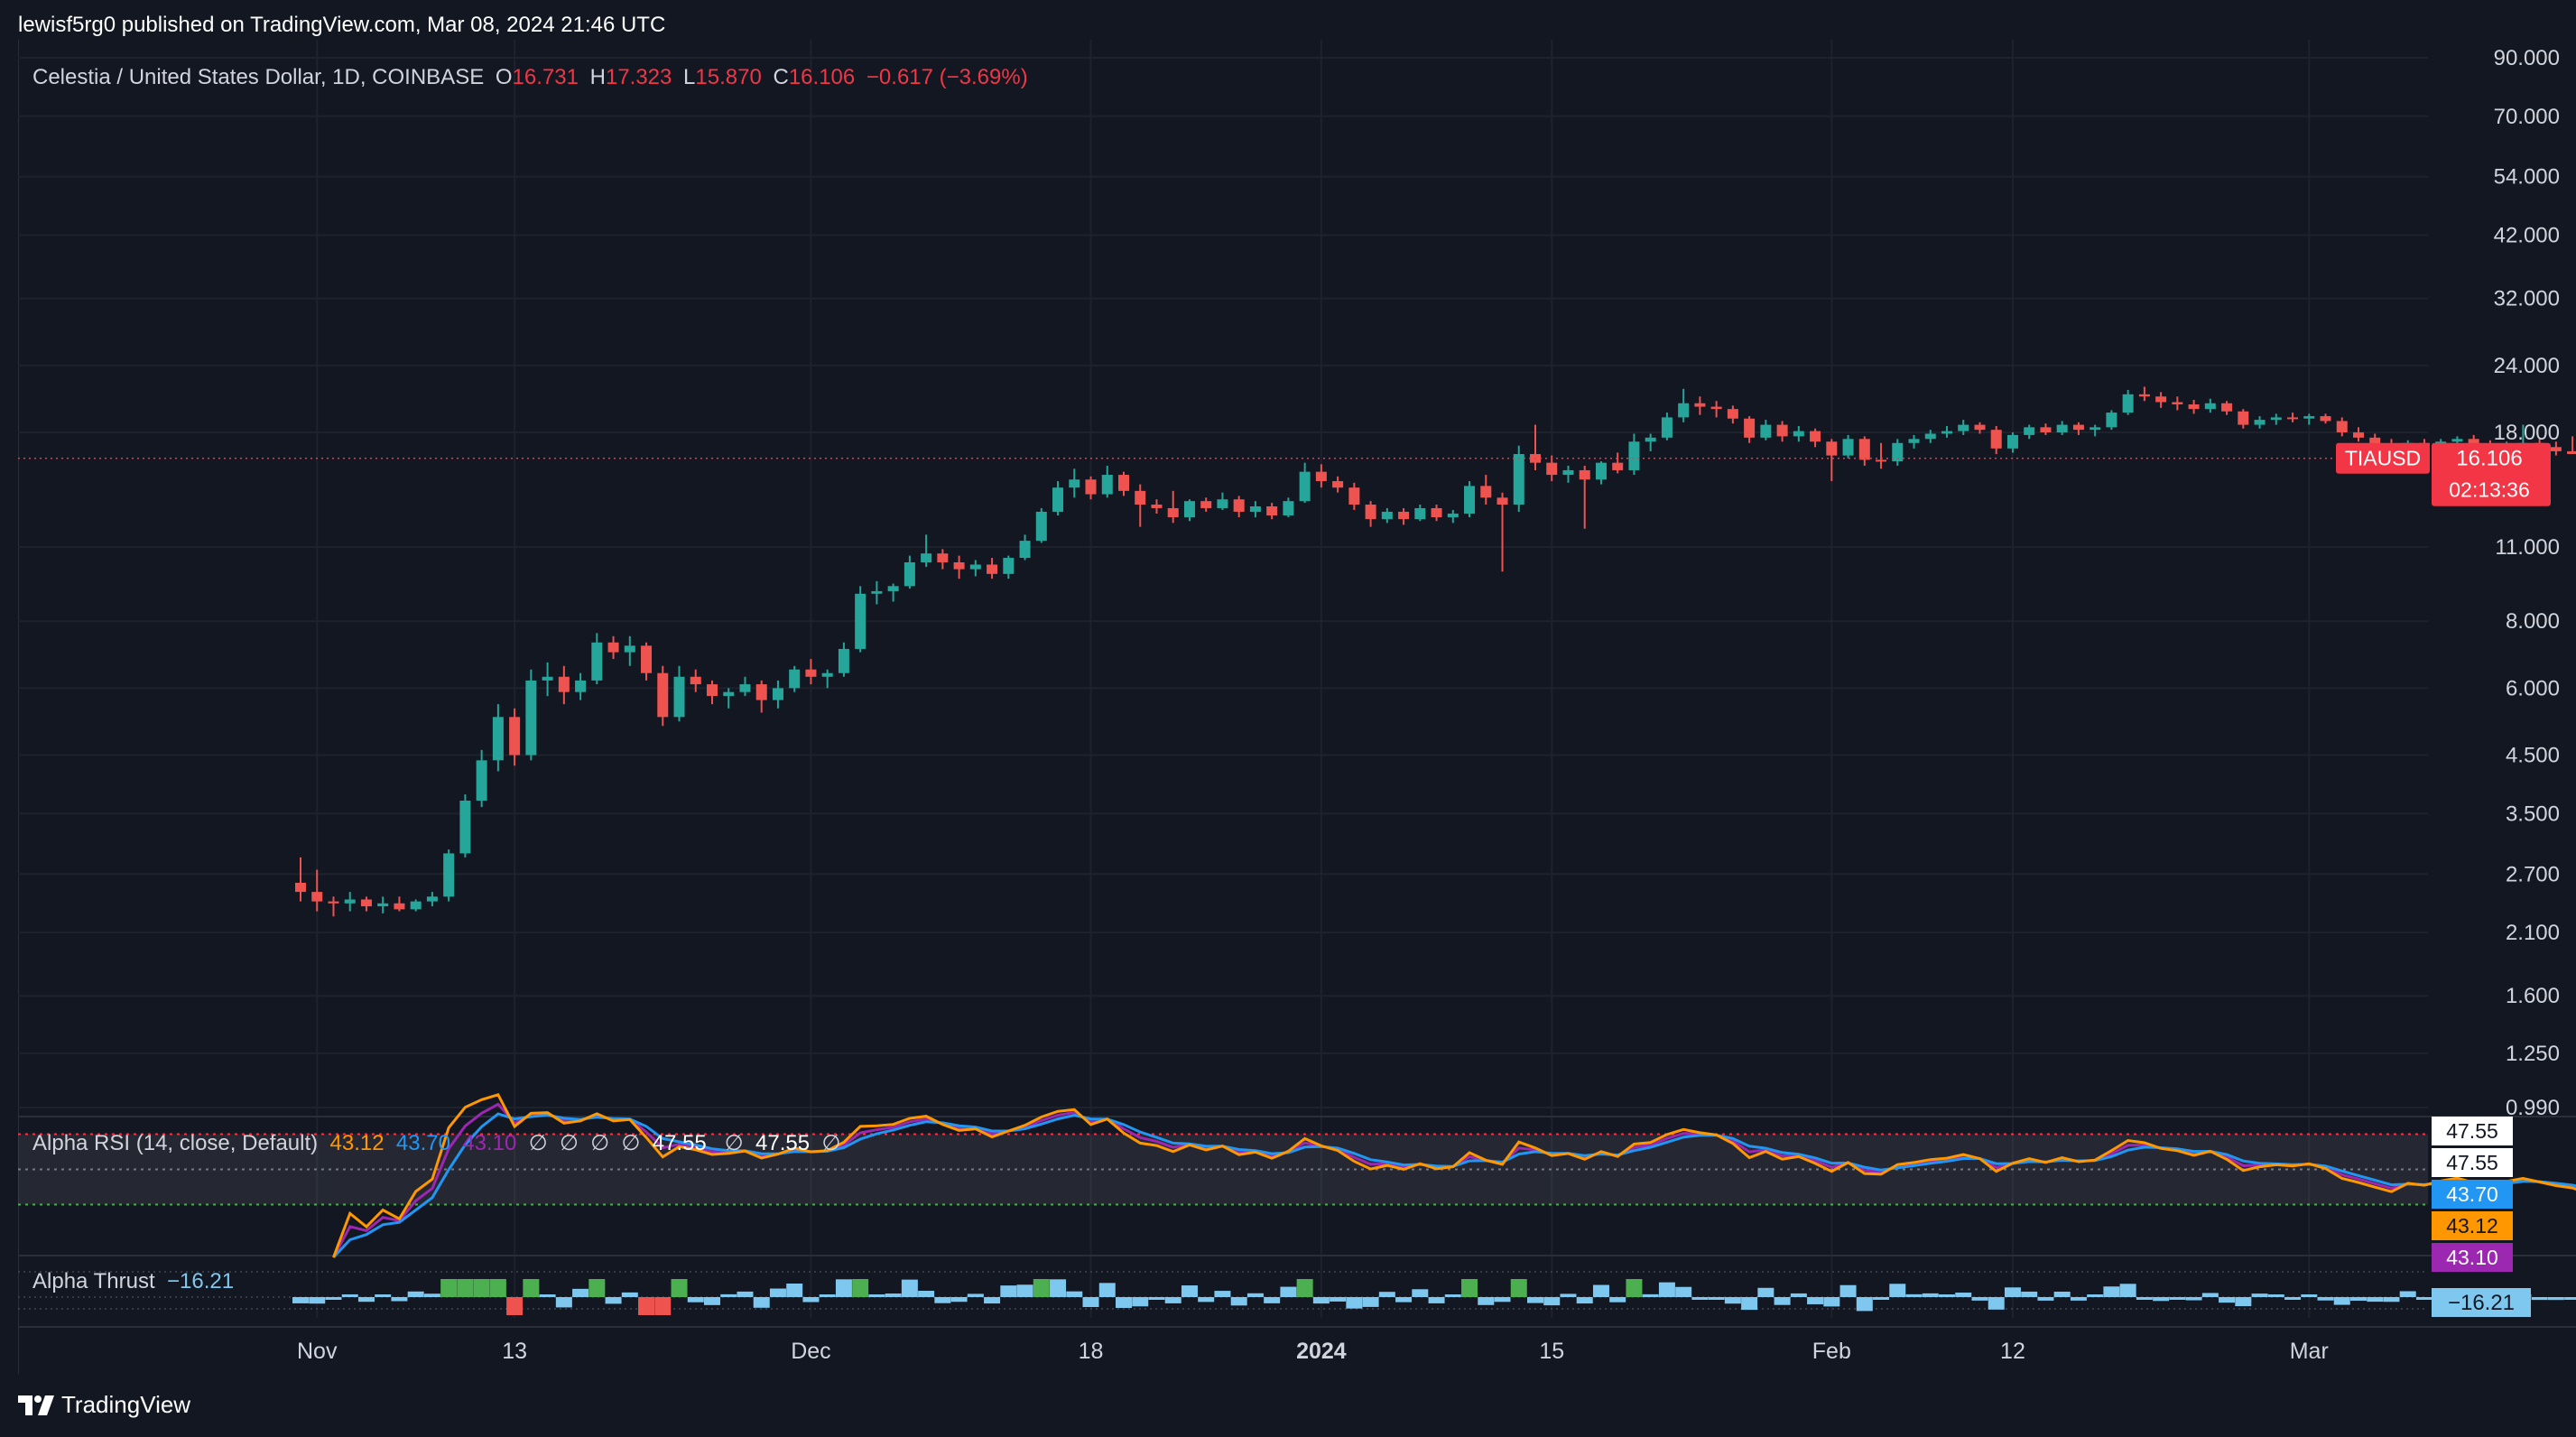  What do you see at coordinates (734, 1143) in the screenshot?
I see `rsi-na-5: ∅` at bounding box center [734, 1143].